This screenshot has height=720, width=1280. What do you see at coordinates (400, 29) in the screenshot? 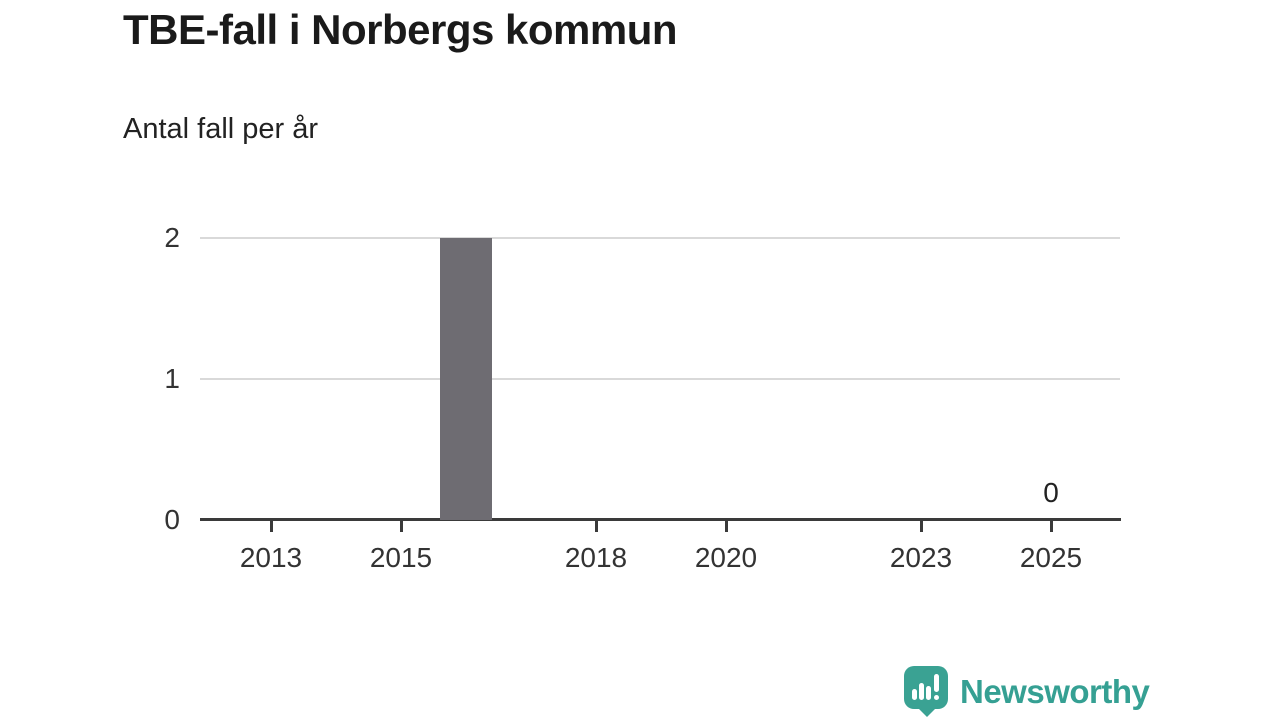
I see `chart-title: TBE-fall i Norbergs kommun` at bounding box center [400, 29].